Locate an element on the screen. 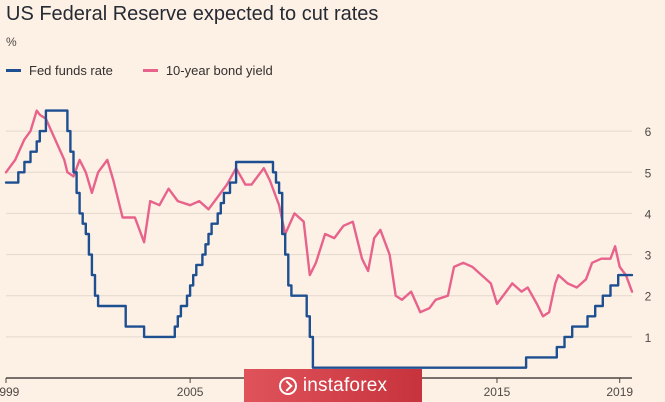 This screenshot has height=402, width=665. legend-label-fed: Fed funds rate is located at coordinates (71, 70).